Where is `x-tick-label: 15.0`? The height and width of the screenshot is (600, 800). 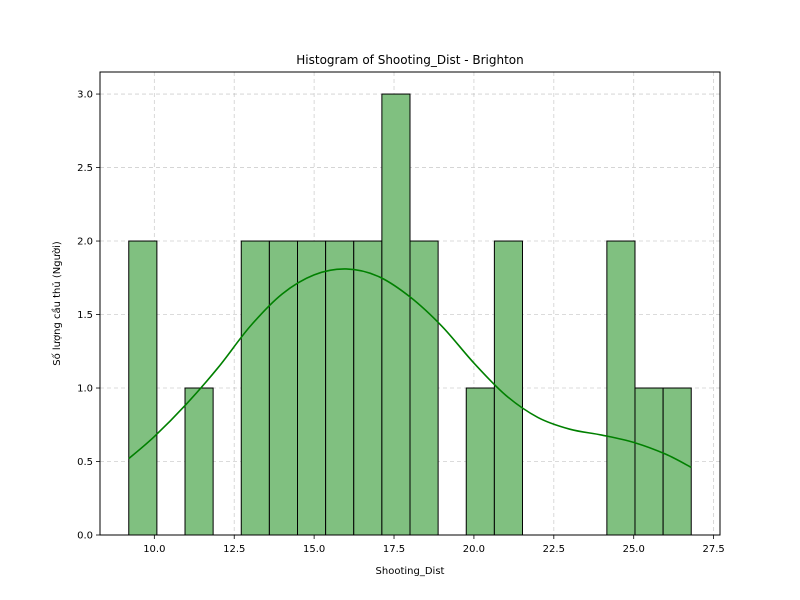
x-tick-label: 15.0 is located at coordinates (314, 549).